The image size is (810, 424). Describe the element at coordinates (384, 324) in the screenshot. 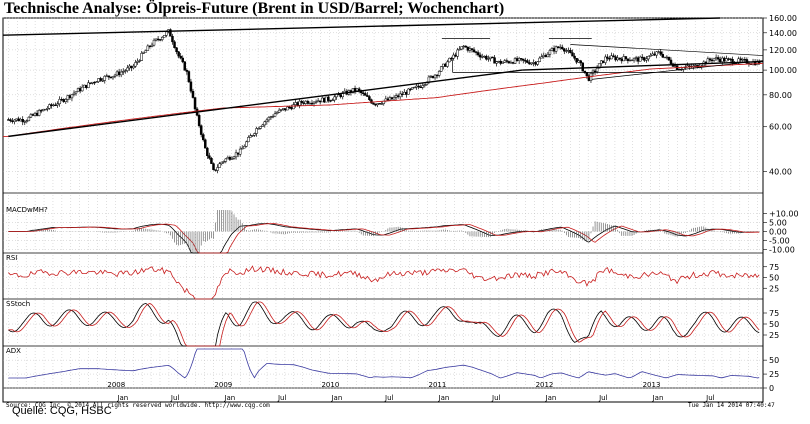

I see `stoch-line-secondary` at that location.